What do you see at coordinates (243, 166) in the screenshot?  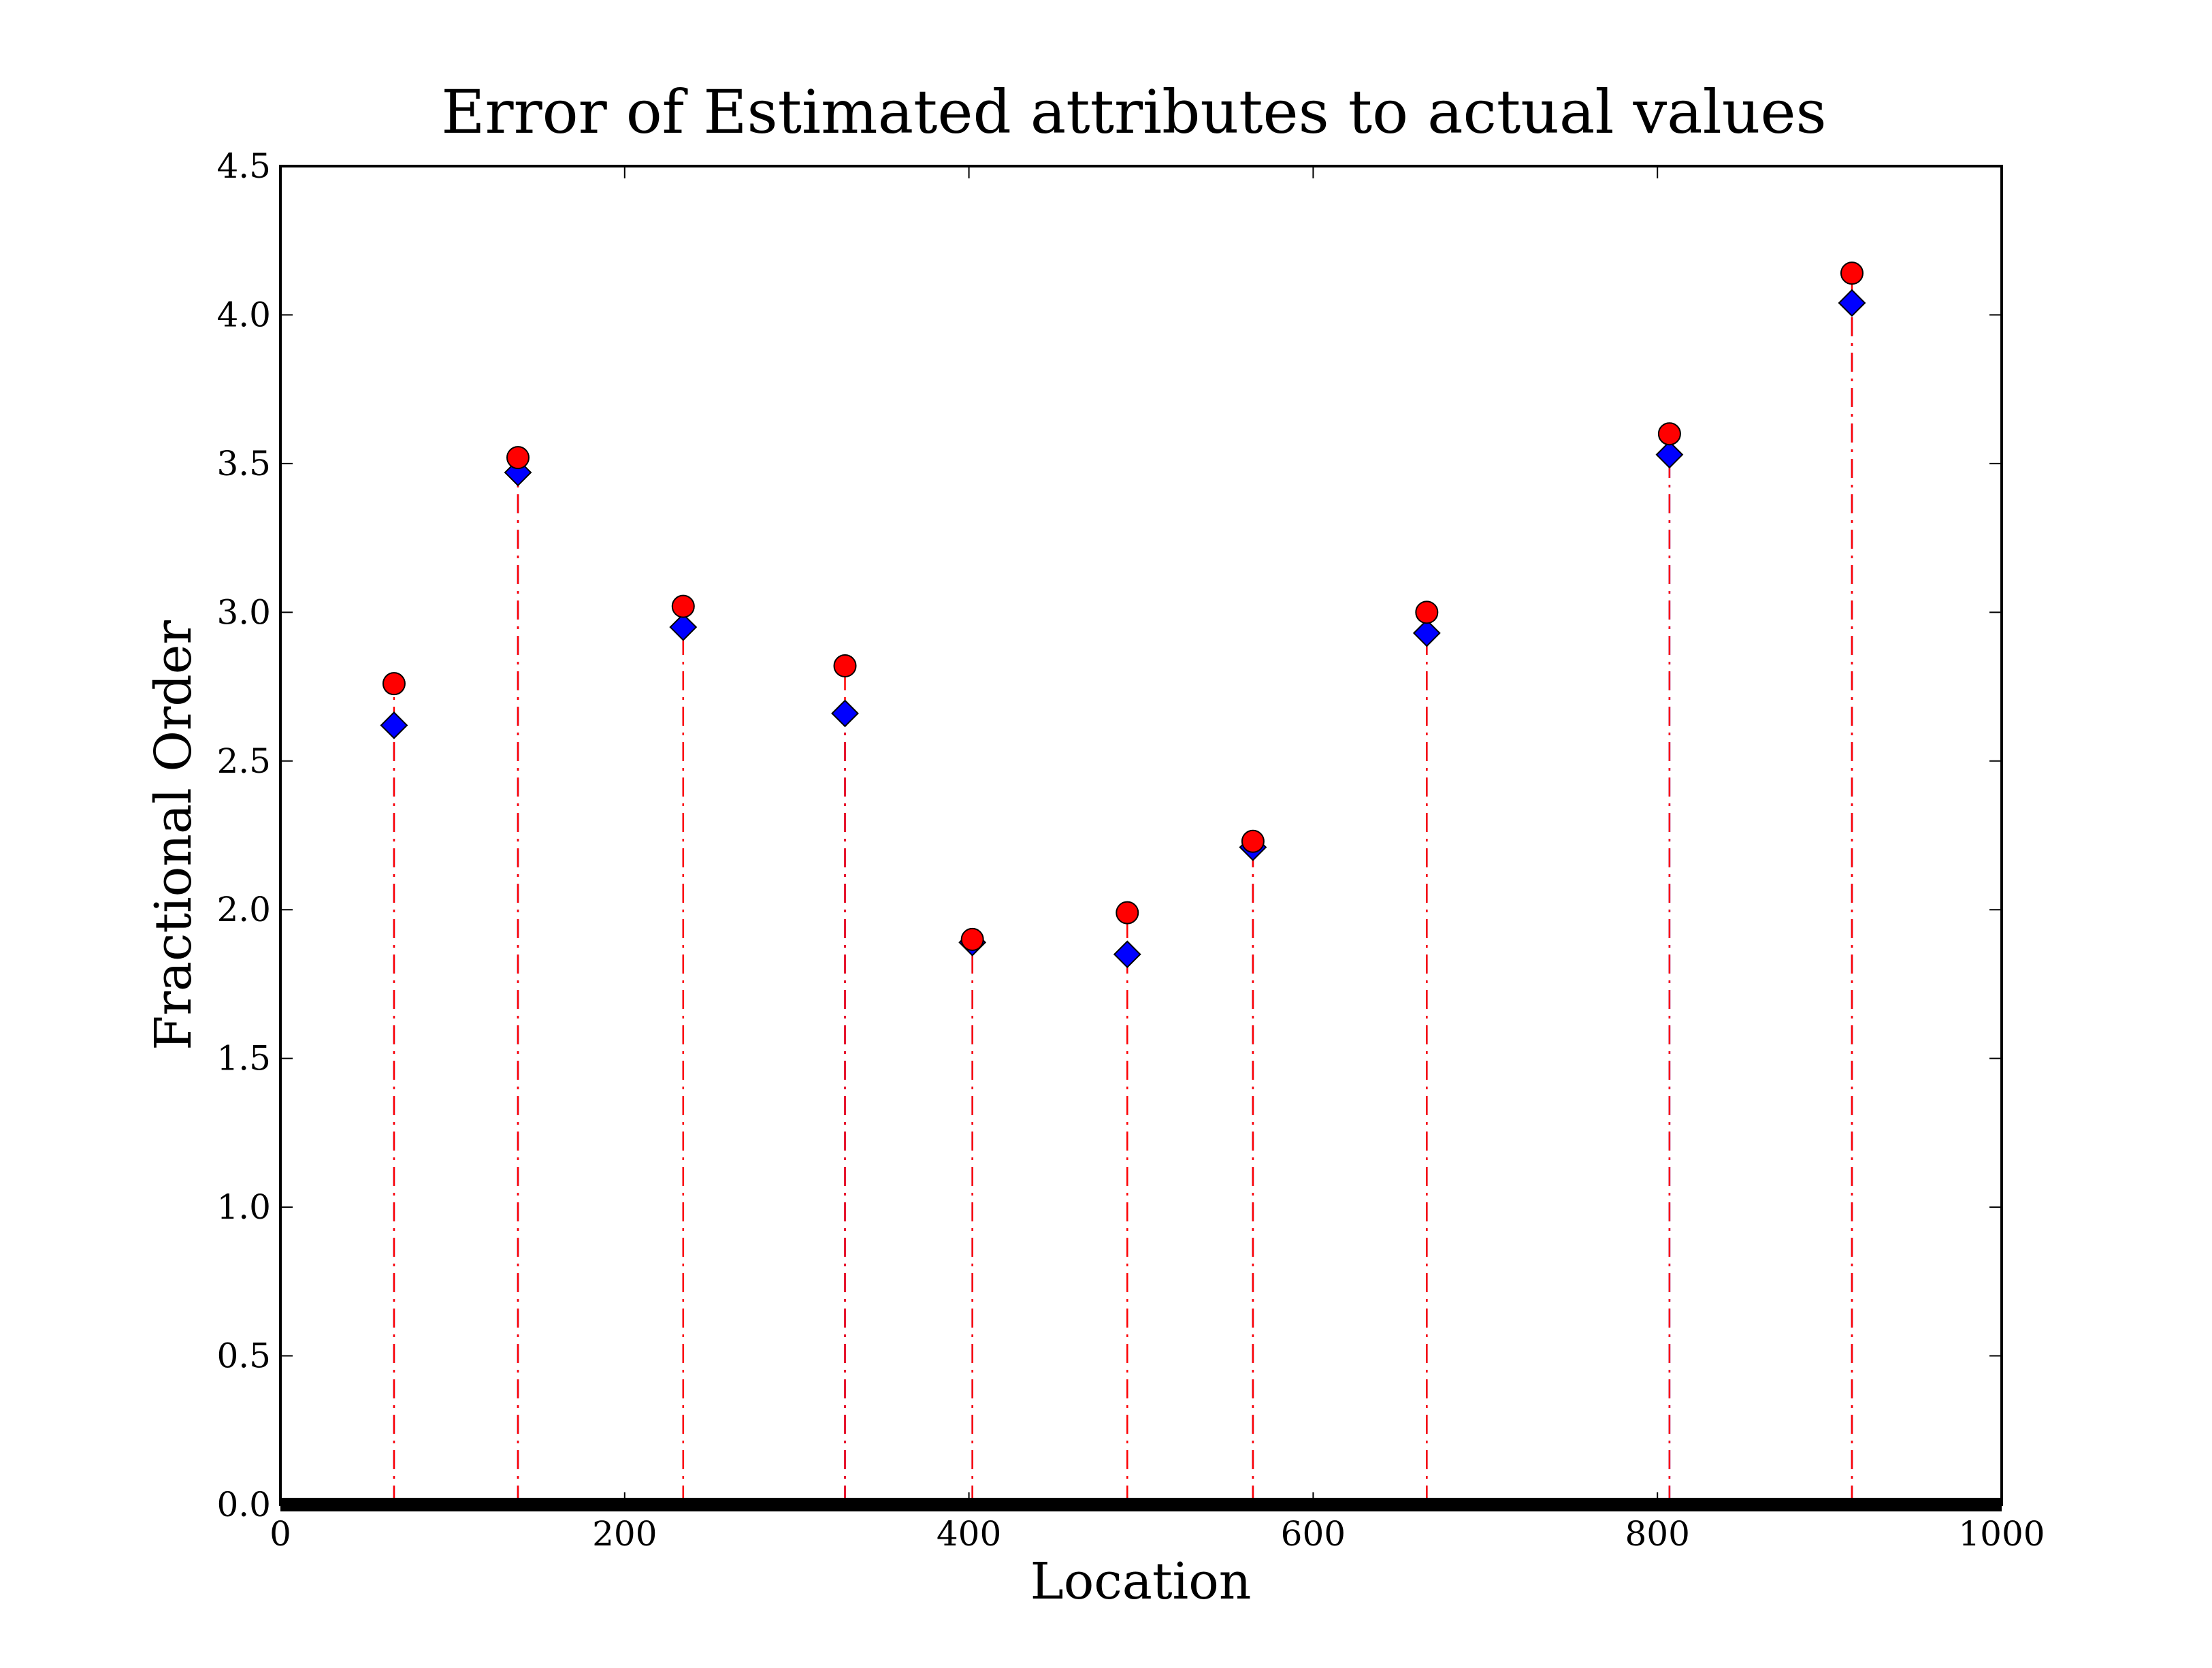 I see `y-tick-label: 4.5` at bounding box center [243, 166].